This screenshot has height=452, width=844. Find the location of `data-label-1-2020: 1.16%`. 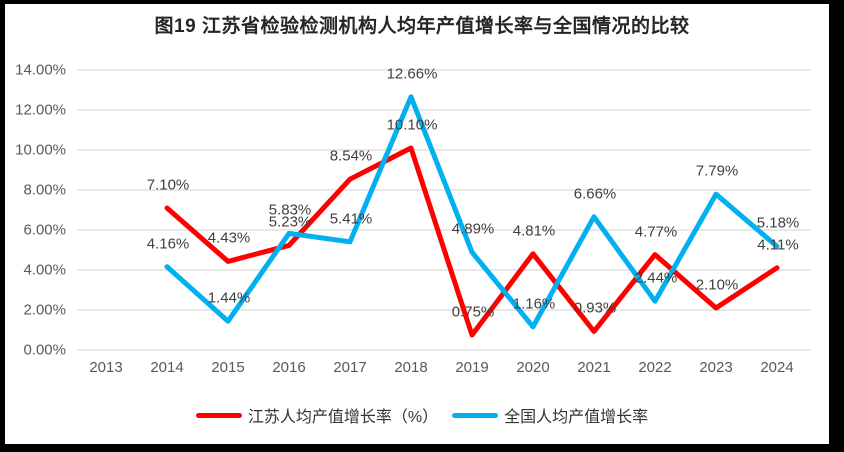

data-label-1-2020: 1.16% is located at coordinates (534, 304).